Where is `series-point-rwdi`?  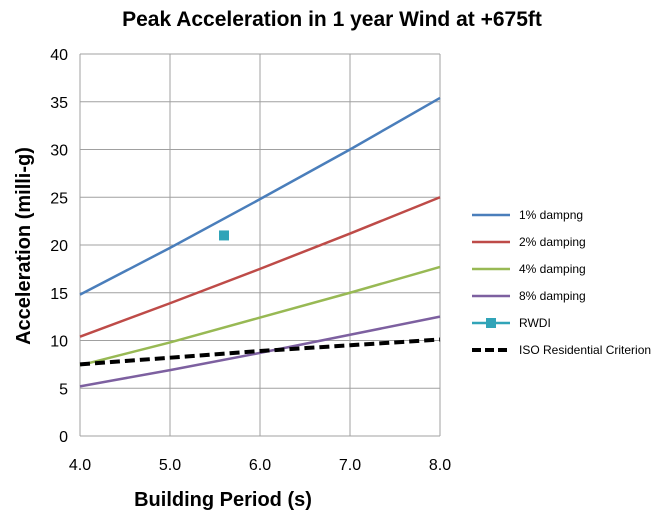 series-point-rwdi is located at coordinates (224, 235).